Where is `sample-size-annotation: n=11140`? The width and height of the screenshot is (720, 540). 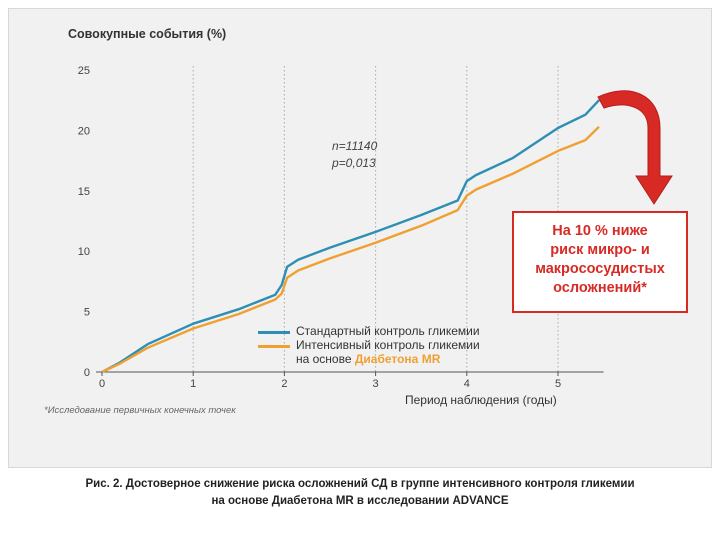 sample-size-annotation: n=11140 is located at coordinates (355, 146).